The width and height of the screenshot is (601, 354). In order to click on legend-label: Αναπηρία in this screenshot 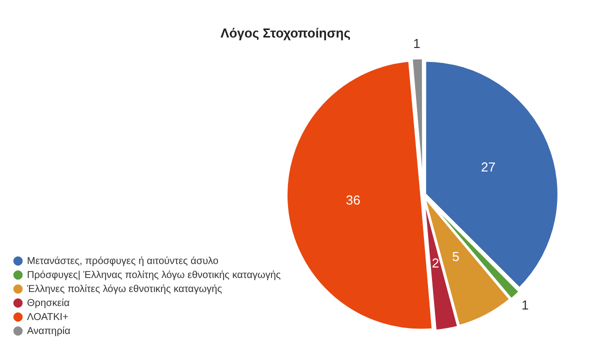, I will do `click(49, 331)`.